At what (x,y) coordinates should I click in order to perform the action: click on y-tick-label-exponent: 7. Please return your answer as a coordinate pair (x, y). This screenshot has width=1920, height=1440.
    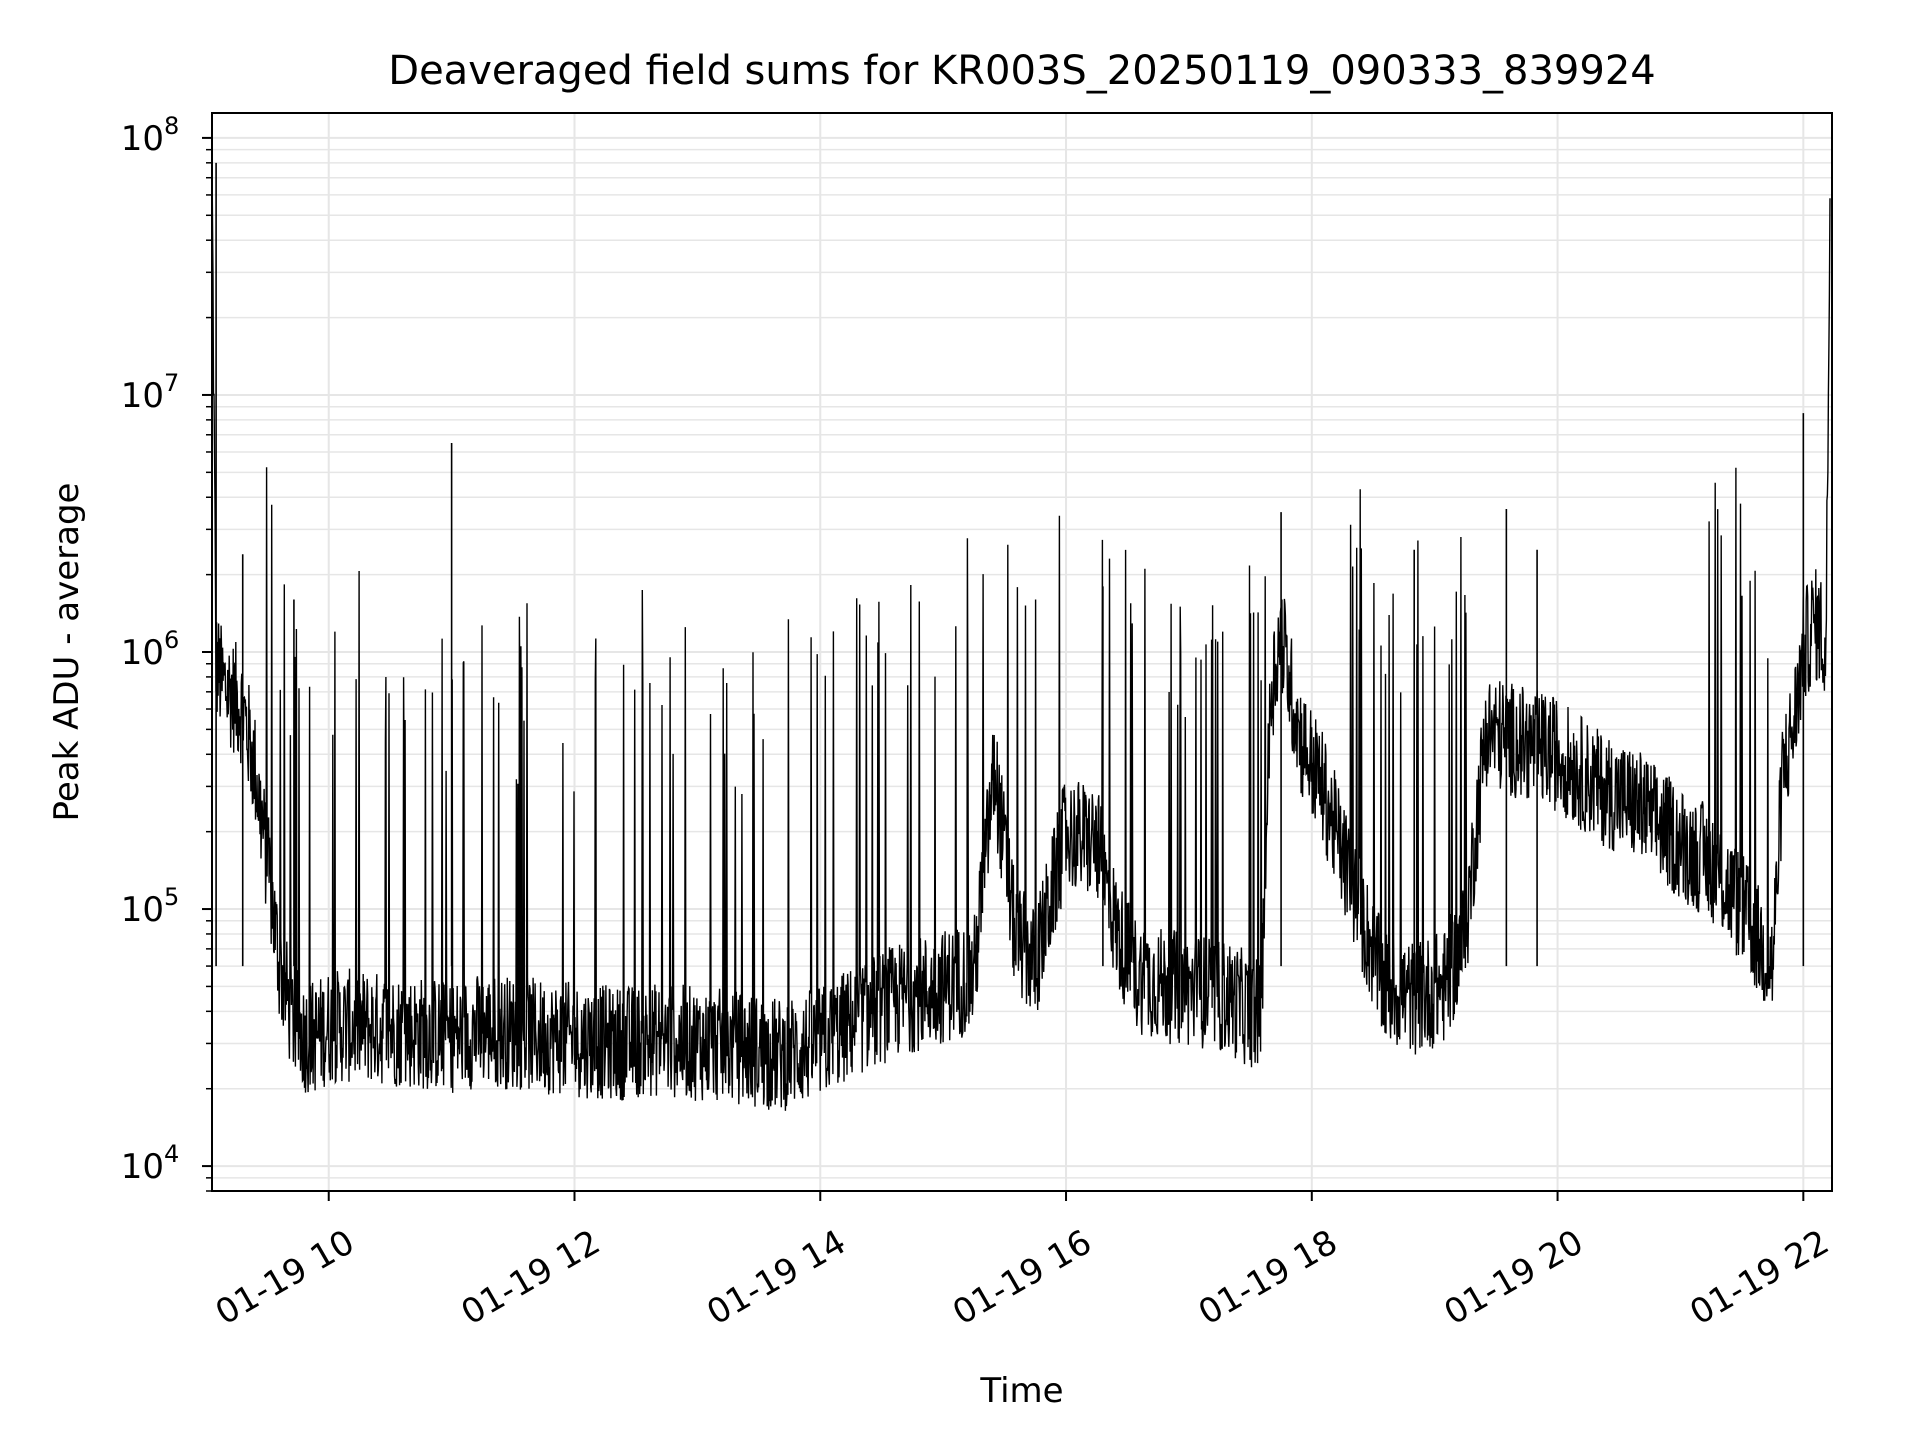
    Looking at the image, I should click on (171, 383).